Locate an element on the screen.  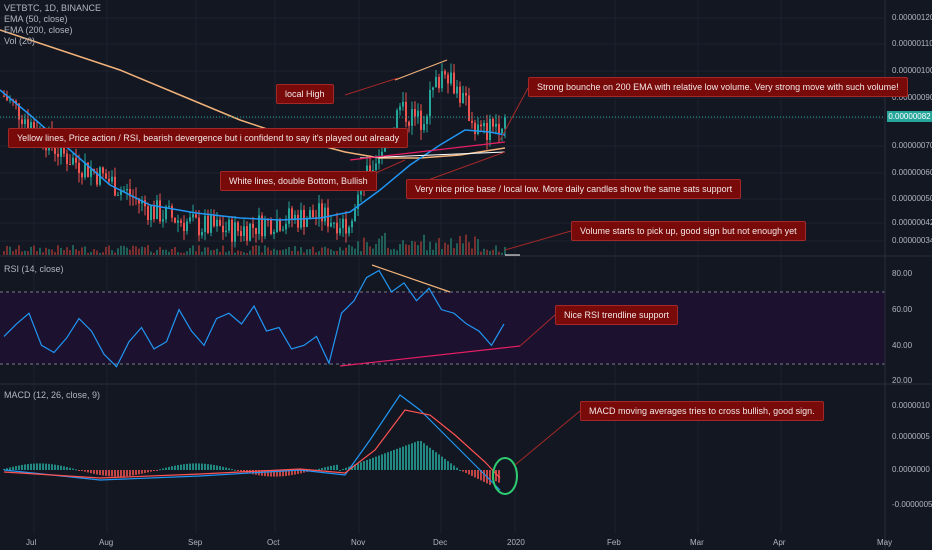
rsi-bands is located at coordinates (442, 328).